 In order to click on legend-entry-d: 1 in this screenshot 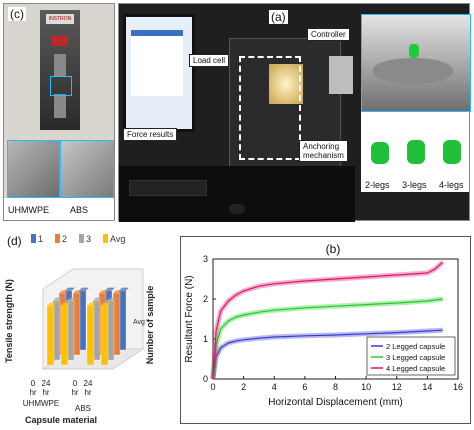, I will do `click(40, 239)`.